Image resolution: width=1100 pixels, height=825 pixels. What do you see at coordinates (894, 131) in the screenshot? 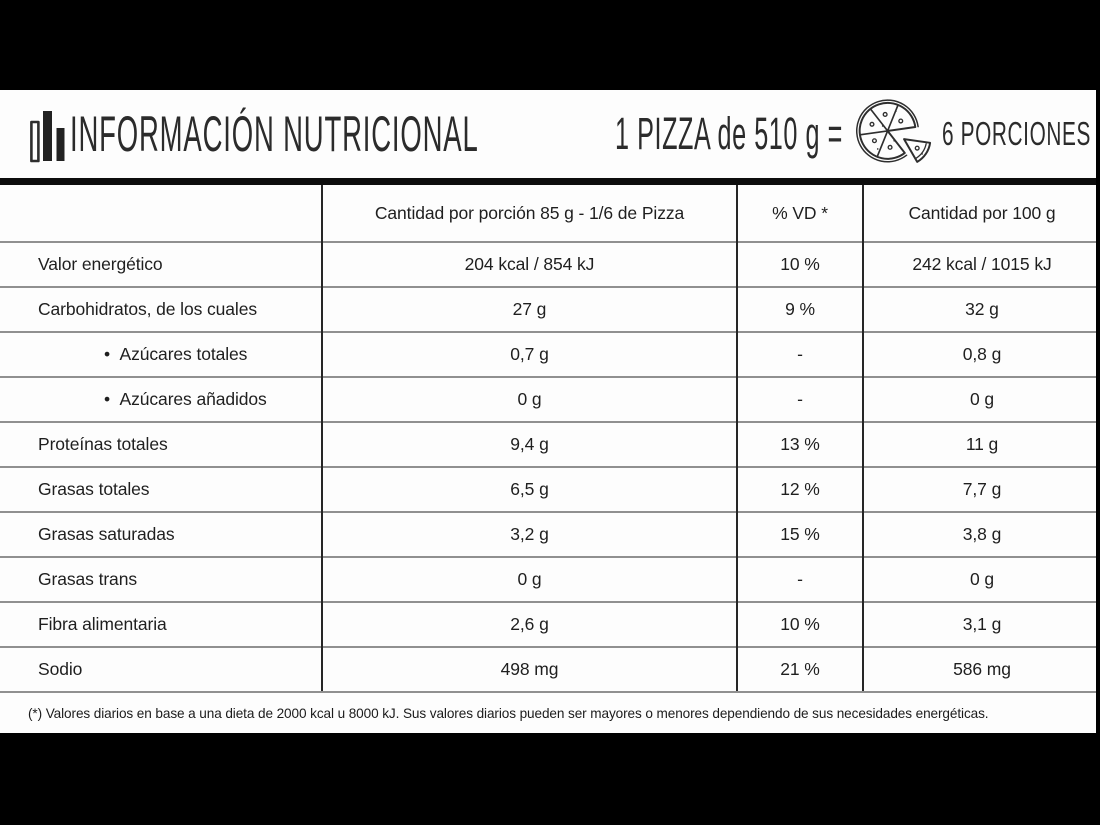
I see `pizza-slice-icon` at bounding box center [894, 131].